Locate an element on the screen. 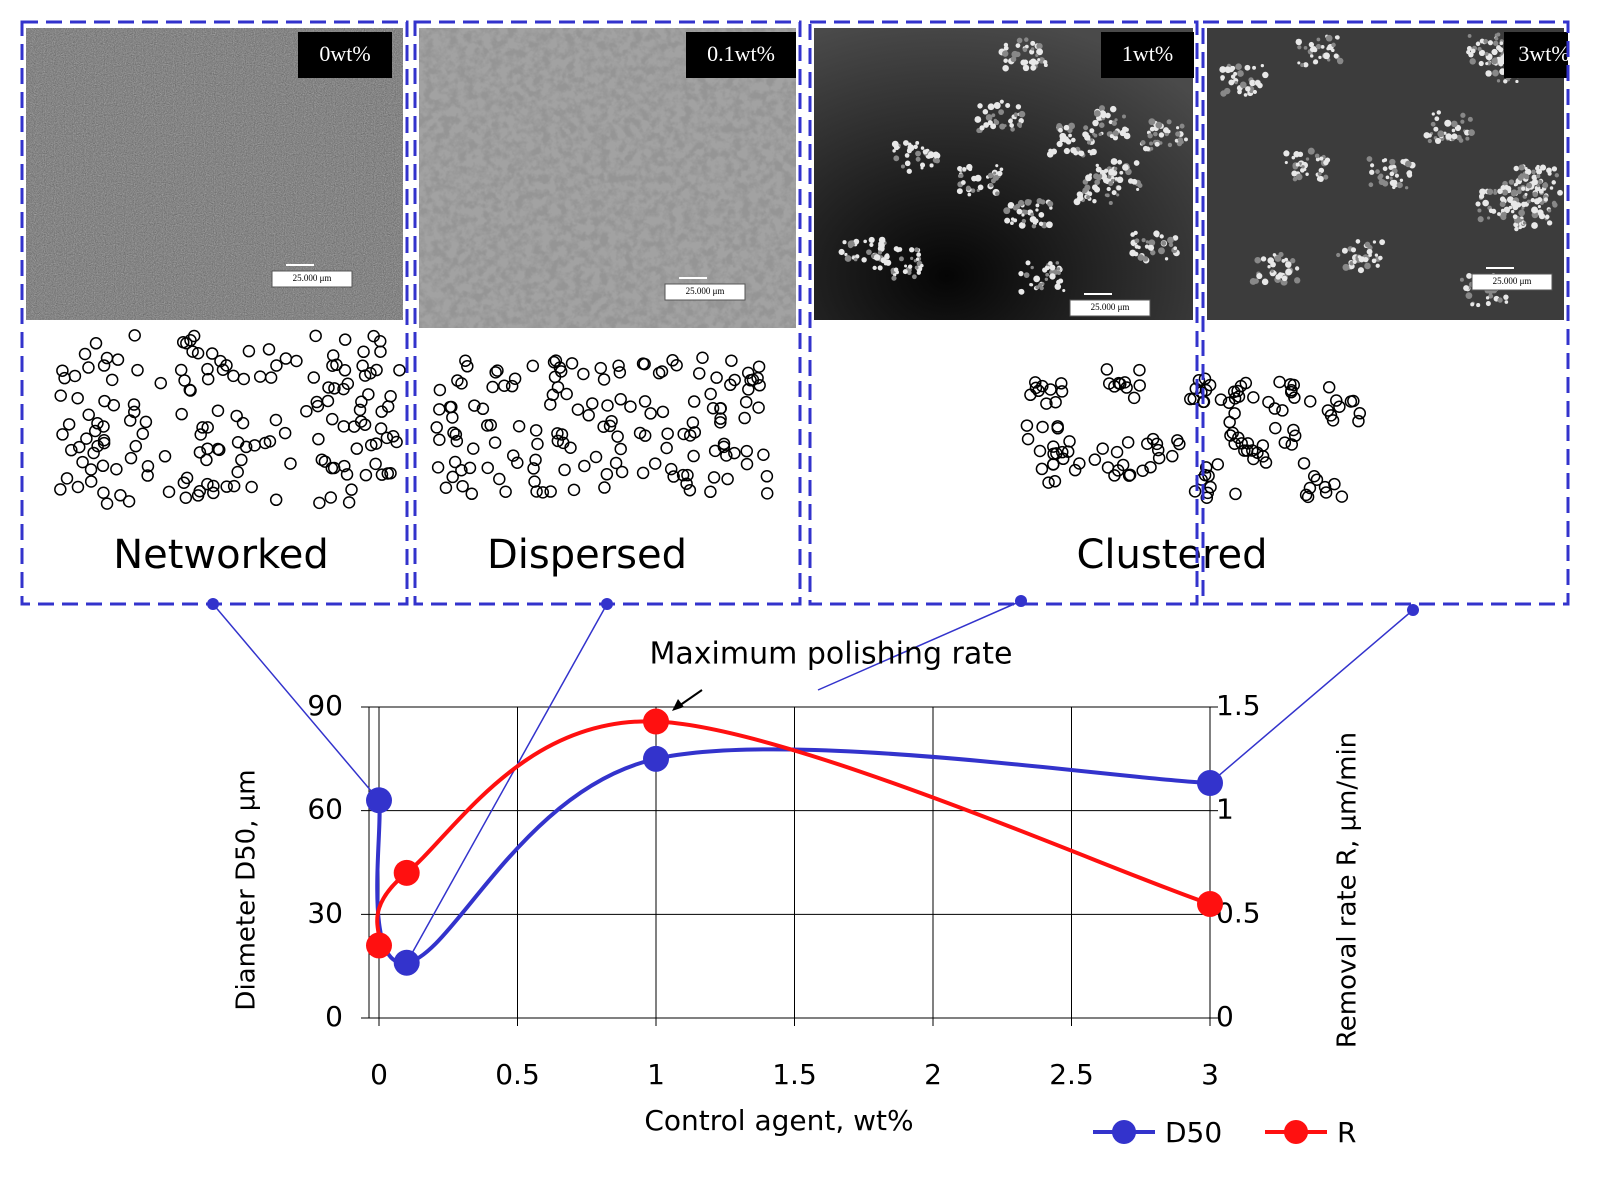 Image resolution: width=1615 pixels, height=1184 pixels. connector-dot is located at coordinates (1413, 610).